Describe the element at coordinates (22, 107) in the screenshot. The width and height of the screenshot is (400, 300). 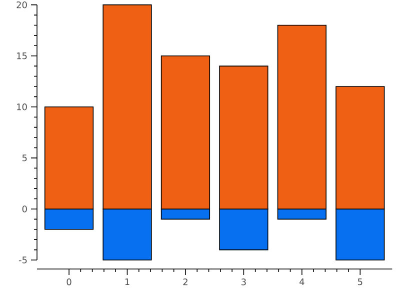
I see `y-tick-label: 10` at that location.